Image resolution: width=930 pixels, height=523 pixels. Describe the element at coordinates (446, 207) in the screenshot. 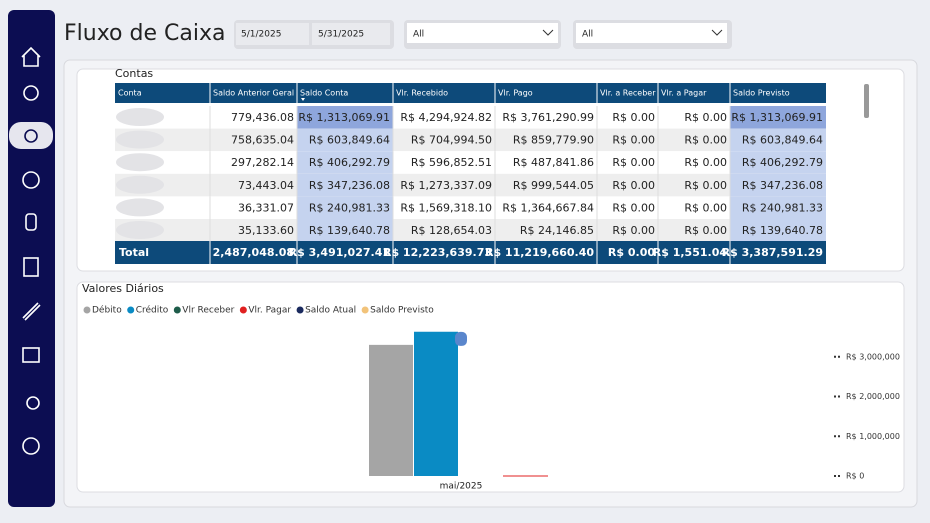

I see `cell: R$ 1,569,318.10` at that location.